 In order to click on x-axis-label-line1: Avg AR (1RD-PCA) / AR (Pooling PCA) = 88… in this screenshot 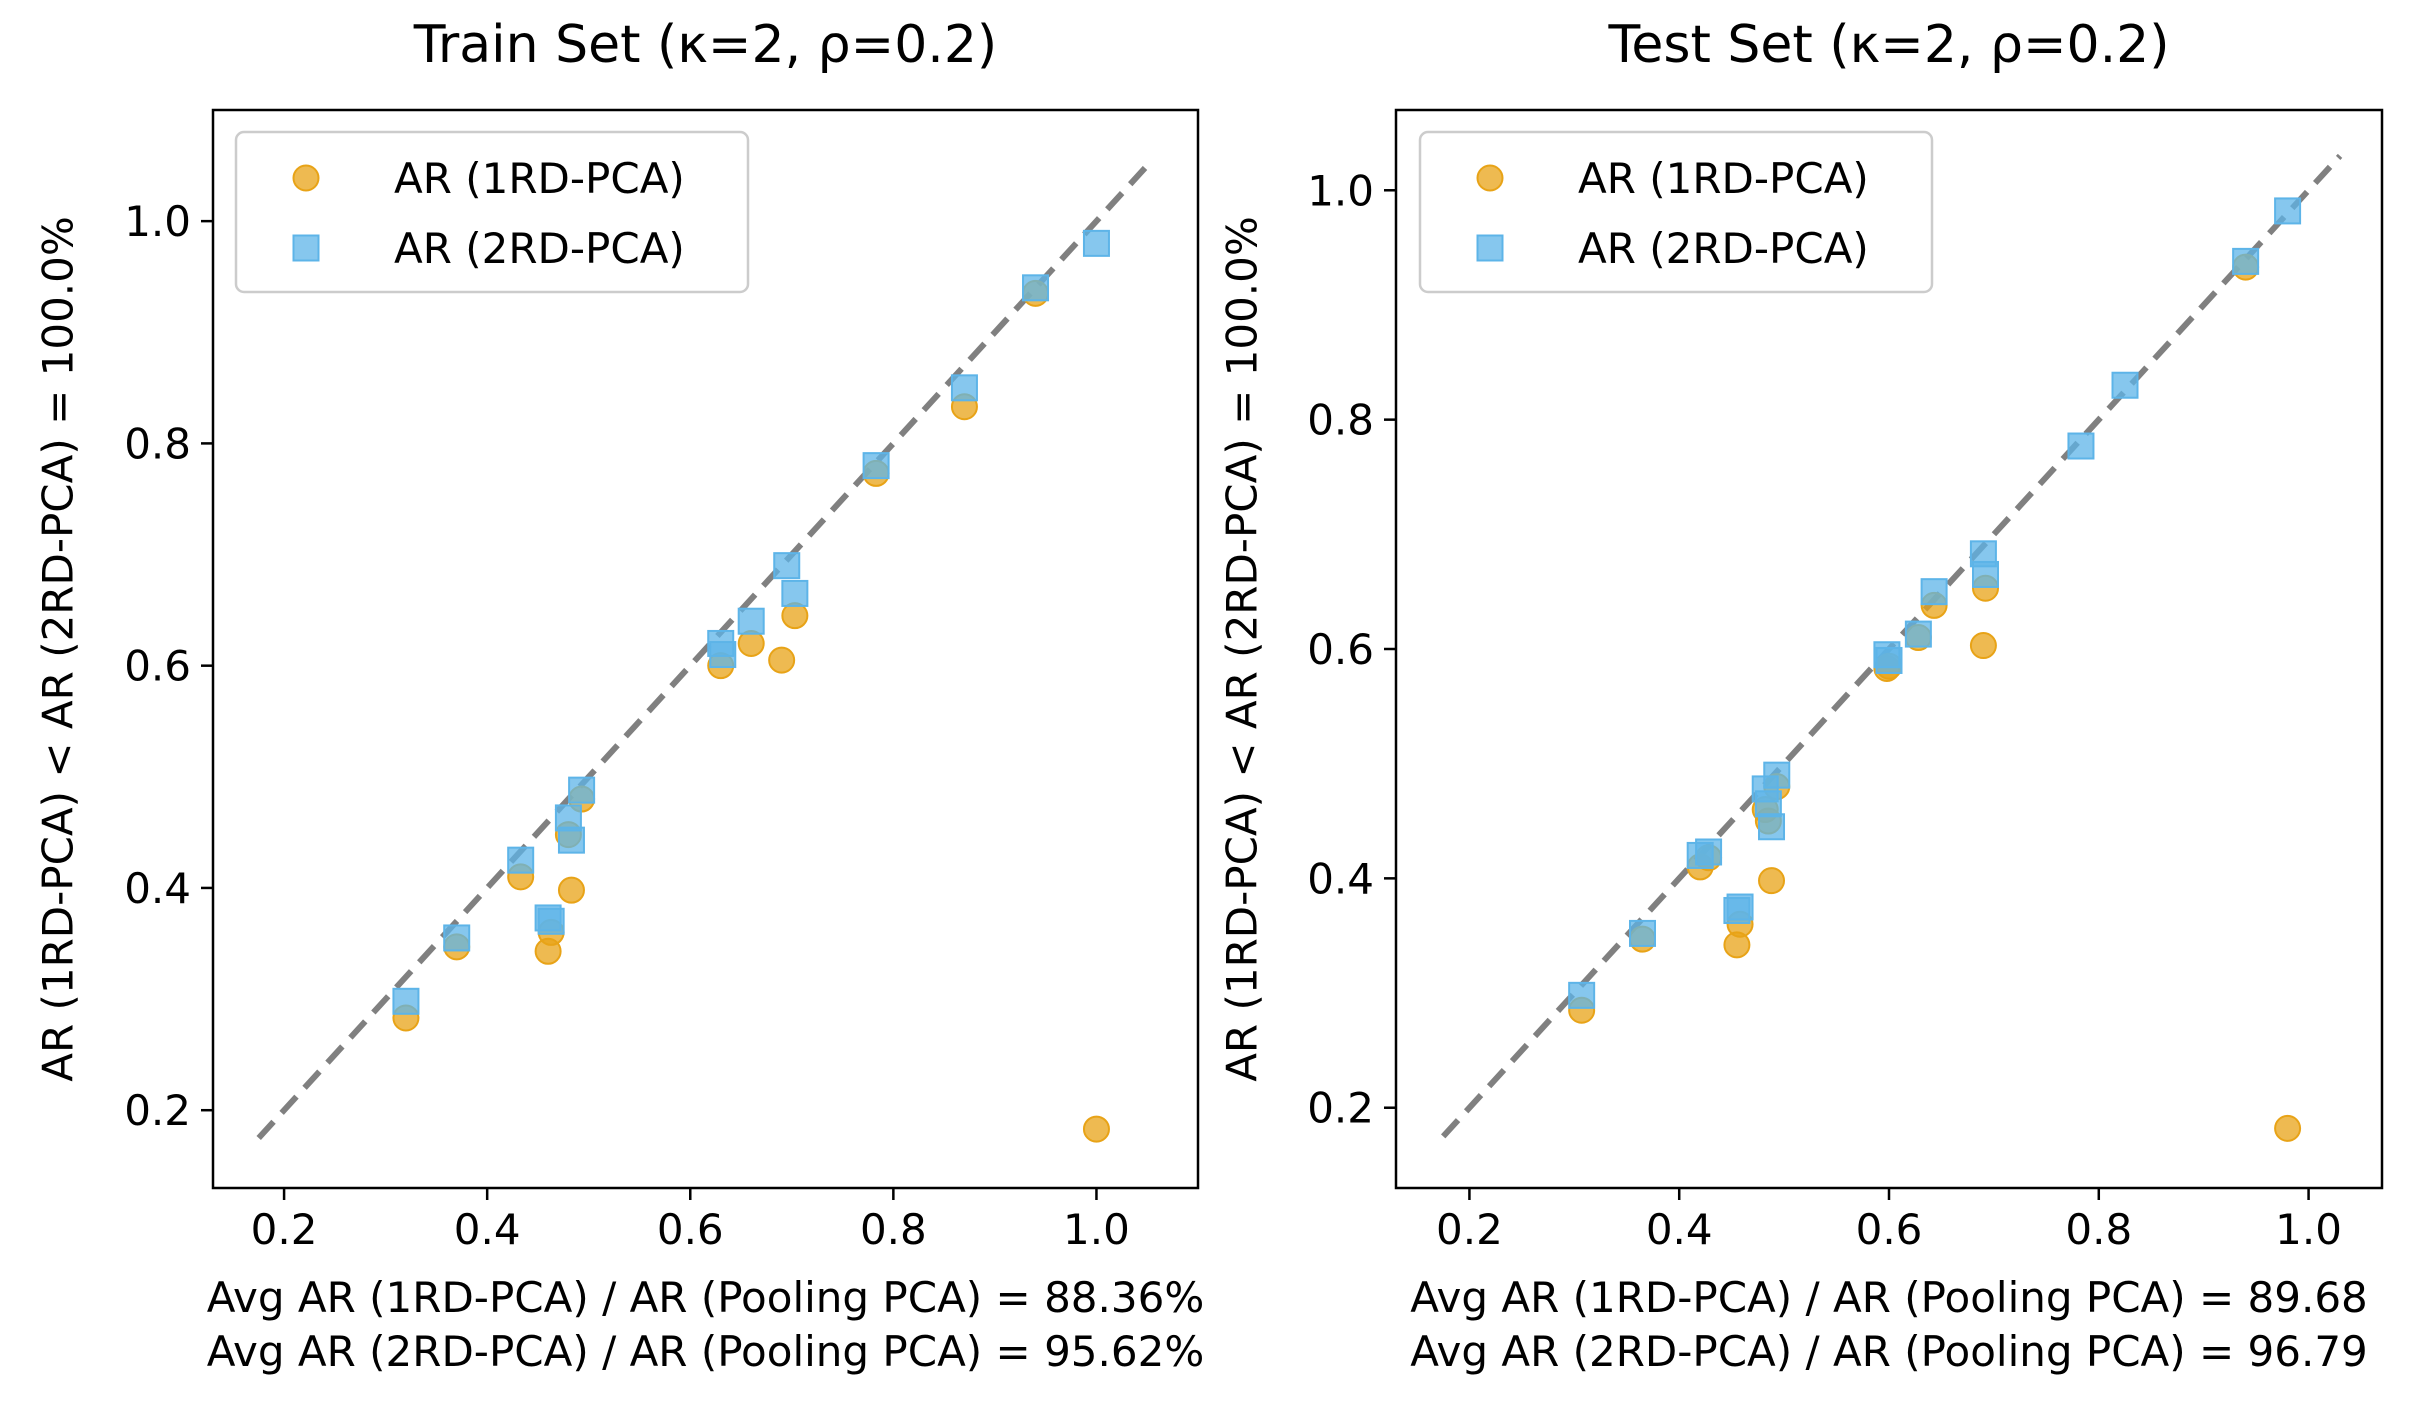, I will do `click(705, 1297)`.